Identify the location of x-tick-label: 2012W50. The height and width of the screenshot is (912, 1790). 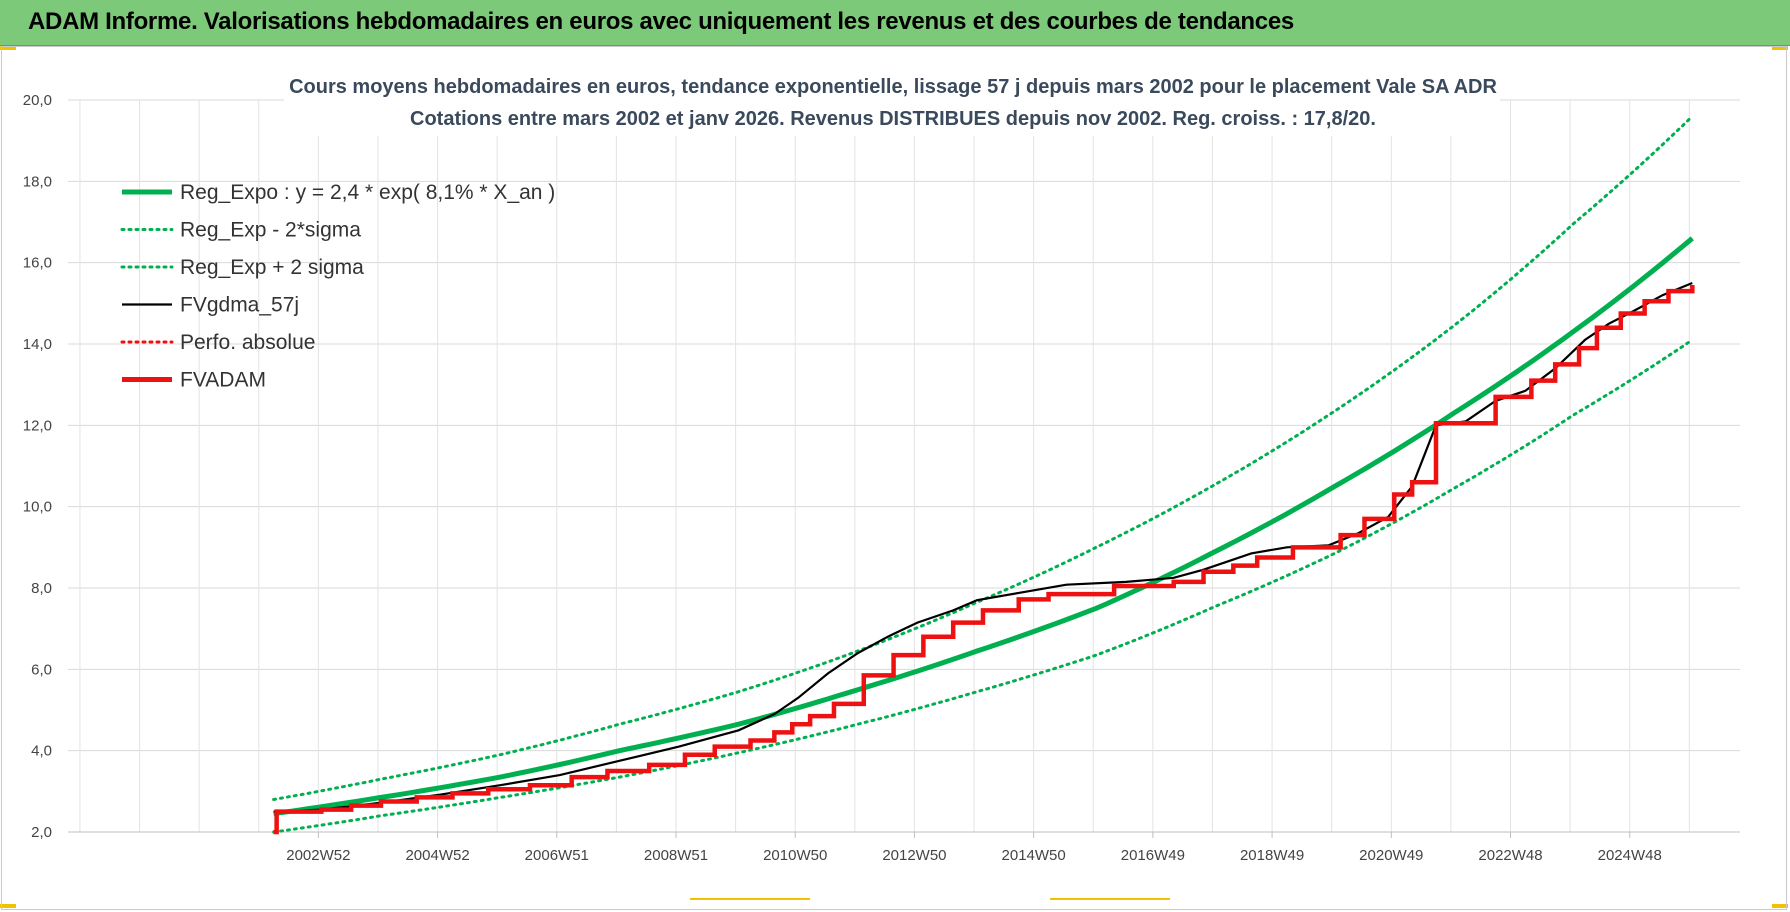
(914, 855).